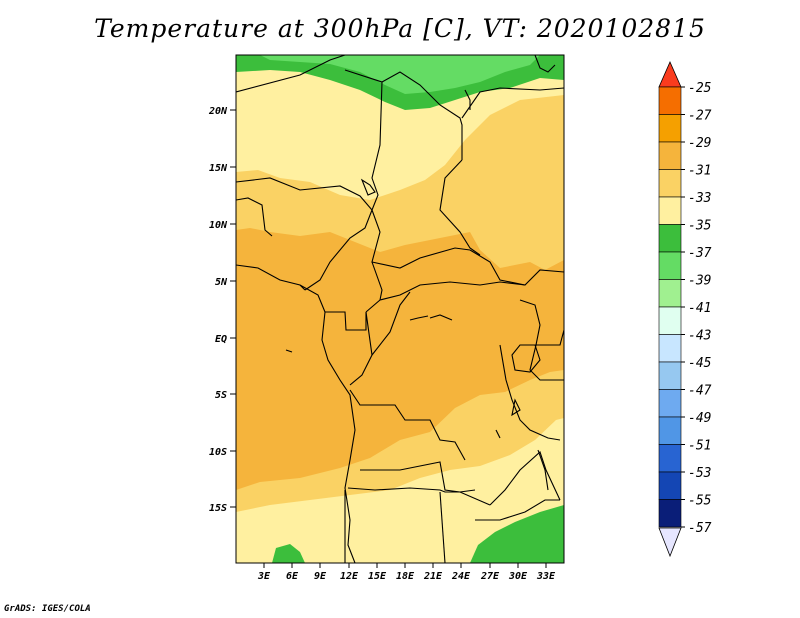  What do you see at coordinates (700, 226) in the screenshot?
I see `colorbar-label: -35` at bounding box center [700, 226].